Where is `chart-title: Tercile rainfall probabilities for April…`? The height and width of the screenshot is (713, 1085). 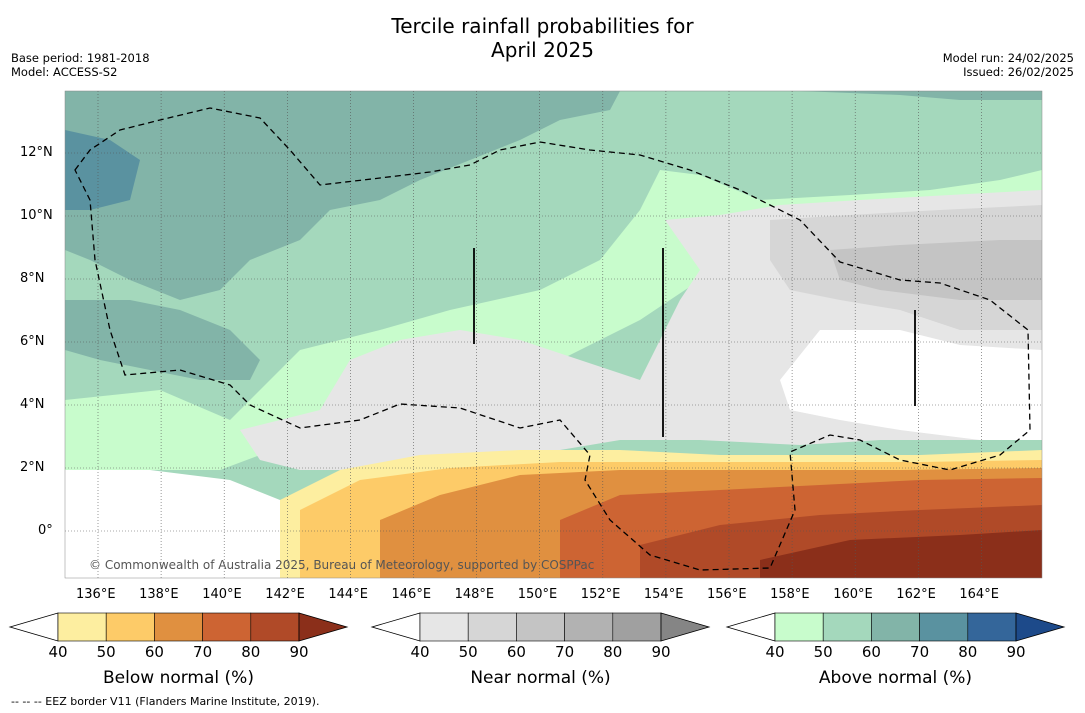 chart-title: Tercile rainfall probabilities for April… is located at coordinates (542, 38).